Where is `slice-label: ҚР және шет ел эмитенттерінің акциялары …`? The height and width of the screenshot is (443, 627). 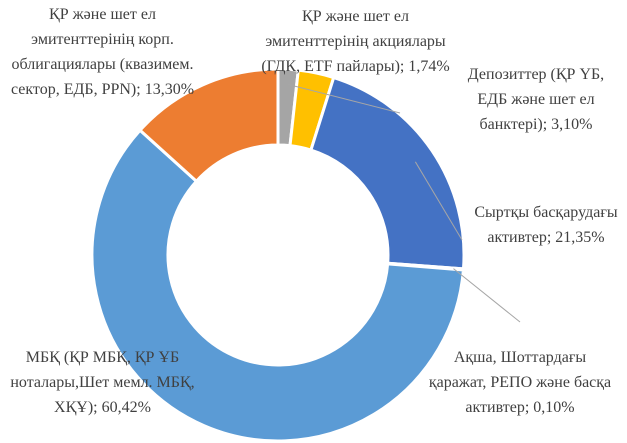 slice-label: ҚР және шет ел эмитенттерінің акциялары … is located at coordinates (355, 41).